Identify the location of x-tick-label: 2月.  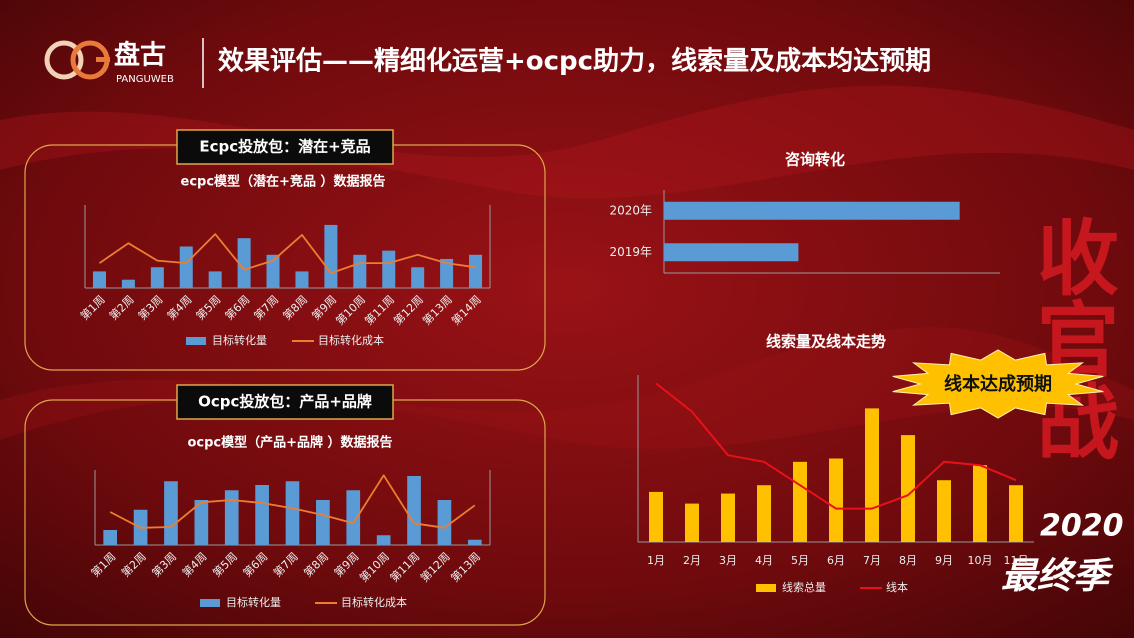
(692, 560).